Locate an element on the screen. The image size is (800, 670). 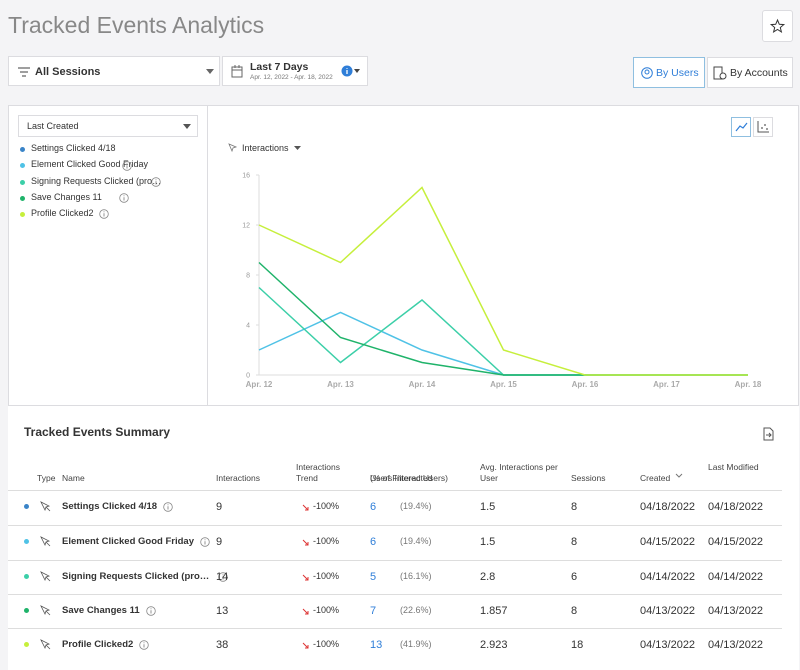
x-tick-label: Apr. 14 is located at coordinates (422, 384).